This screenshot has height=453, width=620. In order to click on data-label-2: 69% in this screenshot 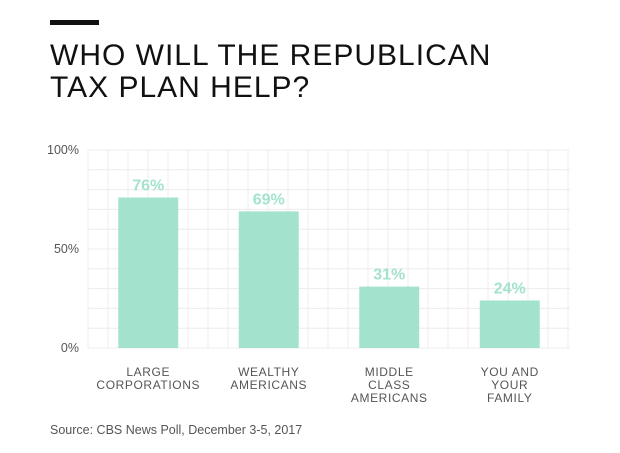, I will do `click(269, 199)`.